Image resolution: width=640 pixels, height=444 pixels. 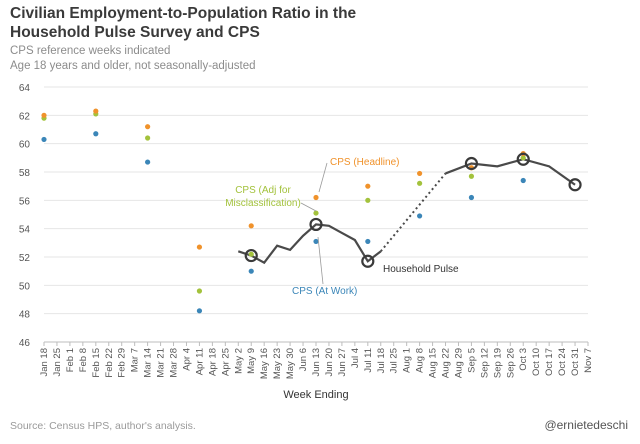 What do you see at coordinates (103, 426) in the screenshot?
I see `source-note: Source: Census HPS, author's analysis.` at bounding box center [103, 426].